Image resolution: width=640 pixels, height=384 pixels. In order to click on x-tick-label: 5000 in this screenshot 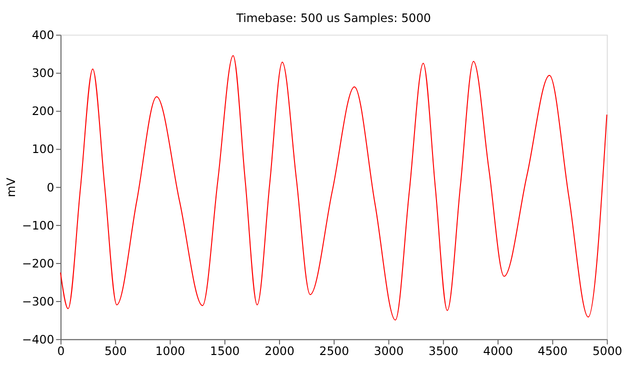, I will do `click(607, 351)`.